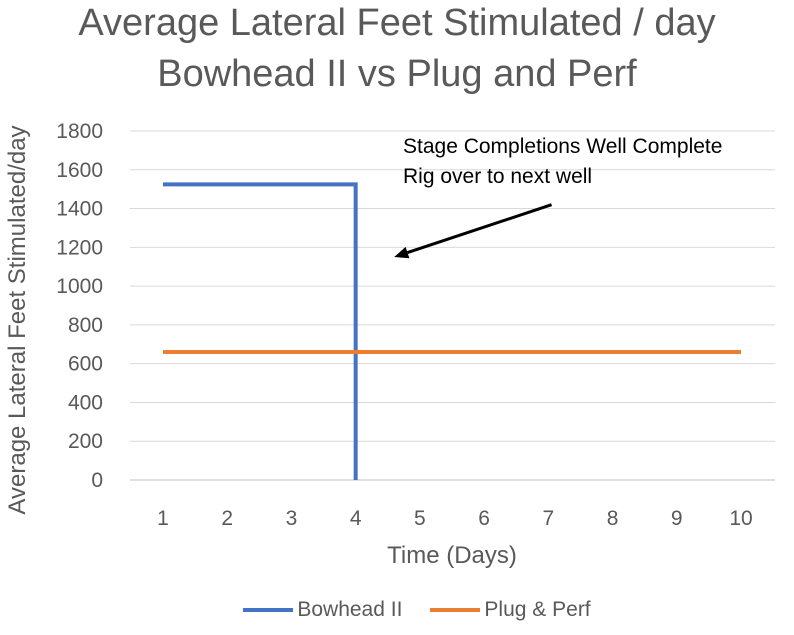  Describe the element at coordinates (480, 229) in the screenshot. I see `annotation-arrow-shaft` at that location.